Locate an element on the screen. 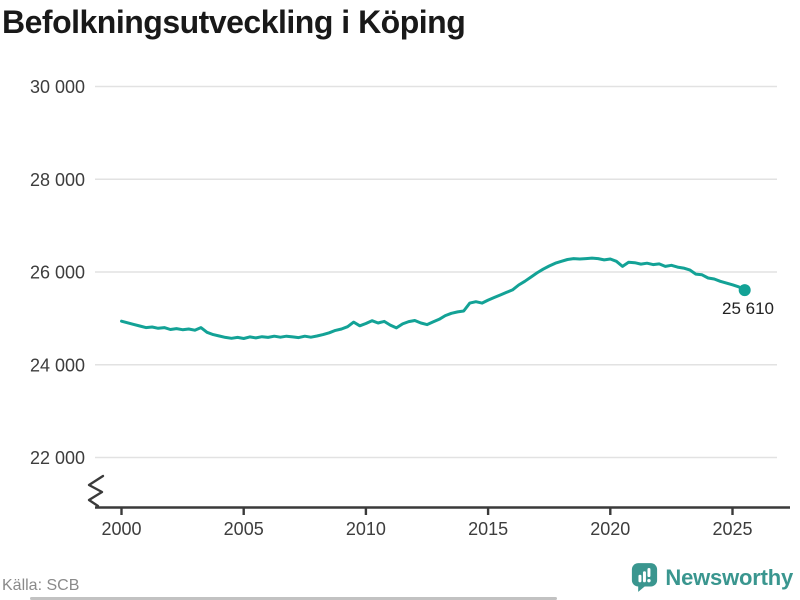 The width and height of the screenshot is (800, 600). chart-title: Befolkningsutveckling i Köping is located at coordinates (234, 22).